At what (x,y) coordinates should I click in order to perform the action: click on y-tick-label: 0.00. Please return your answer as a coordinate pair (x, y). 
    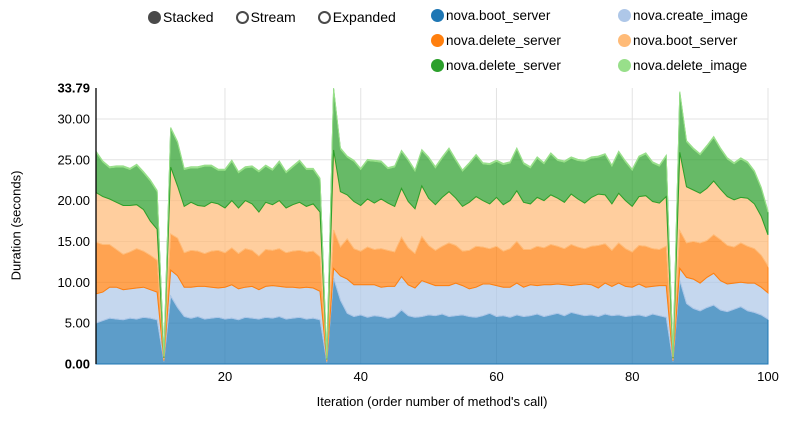
    Looking at the image, I should click on (77, 364).